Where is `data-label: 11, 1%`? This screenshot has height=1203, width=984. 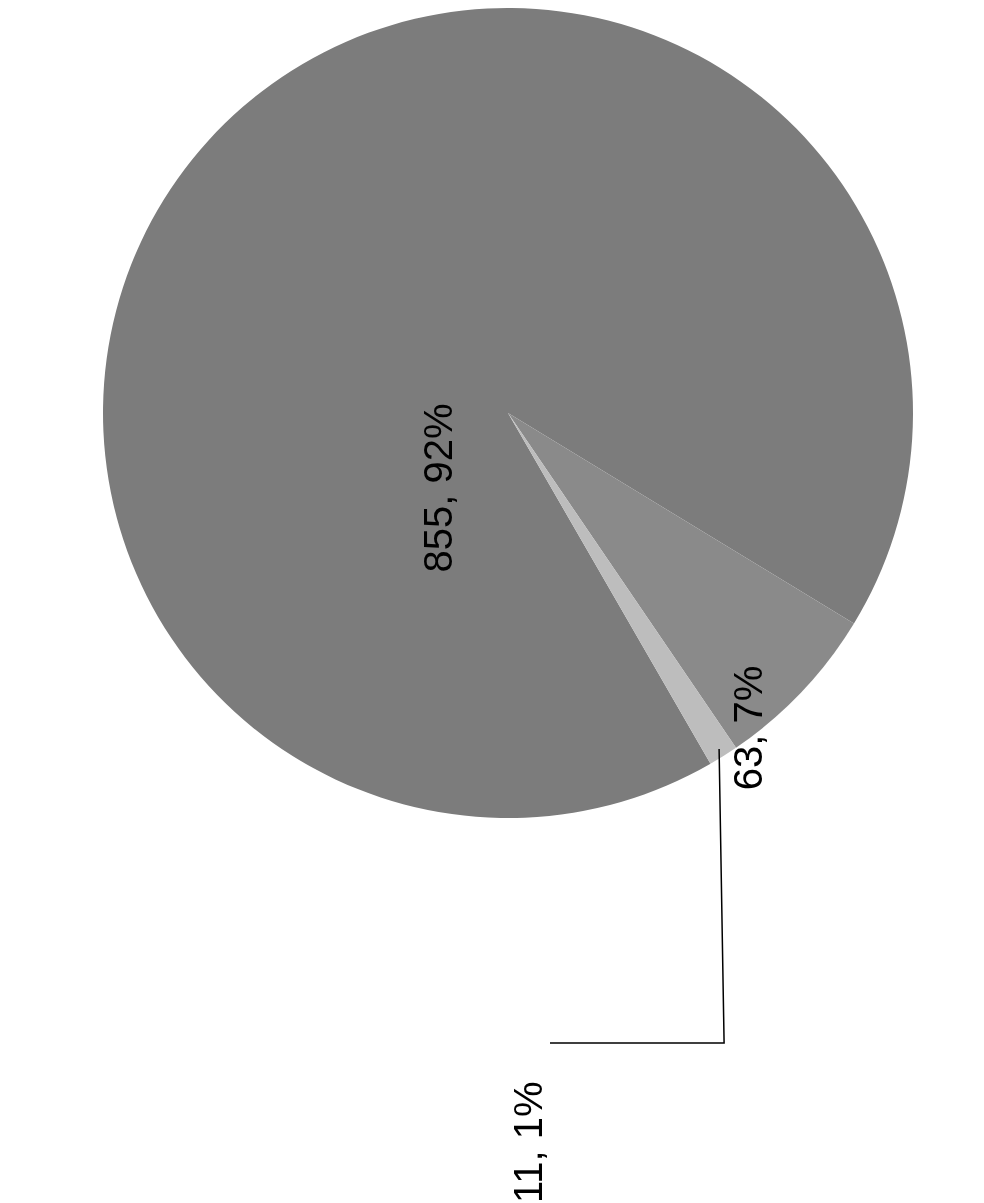
data-label: 11, 1% is located at coordinates (528, 1142).